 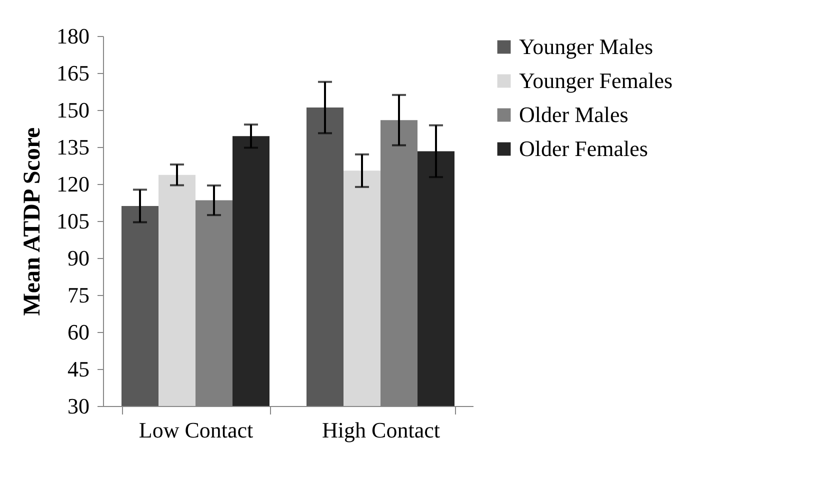 I want to click on x-tick-label: Low Contact, so click(x=196, y=430).